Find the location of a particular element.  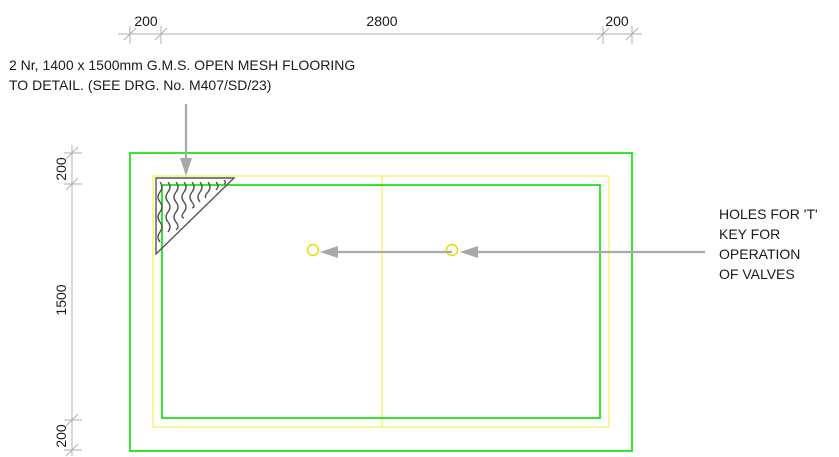

mesh-hatch-boundary is located at coordinates (195, 216).